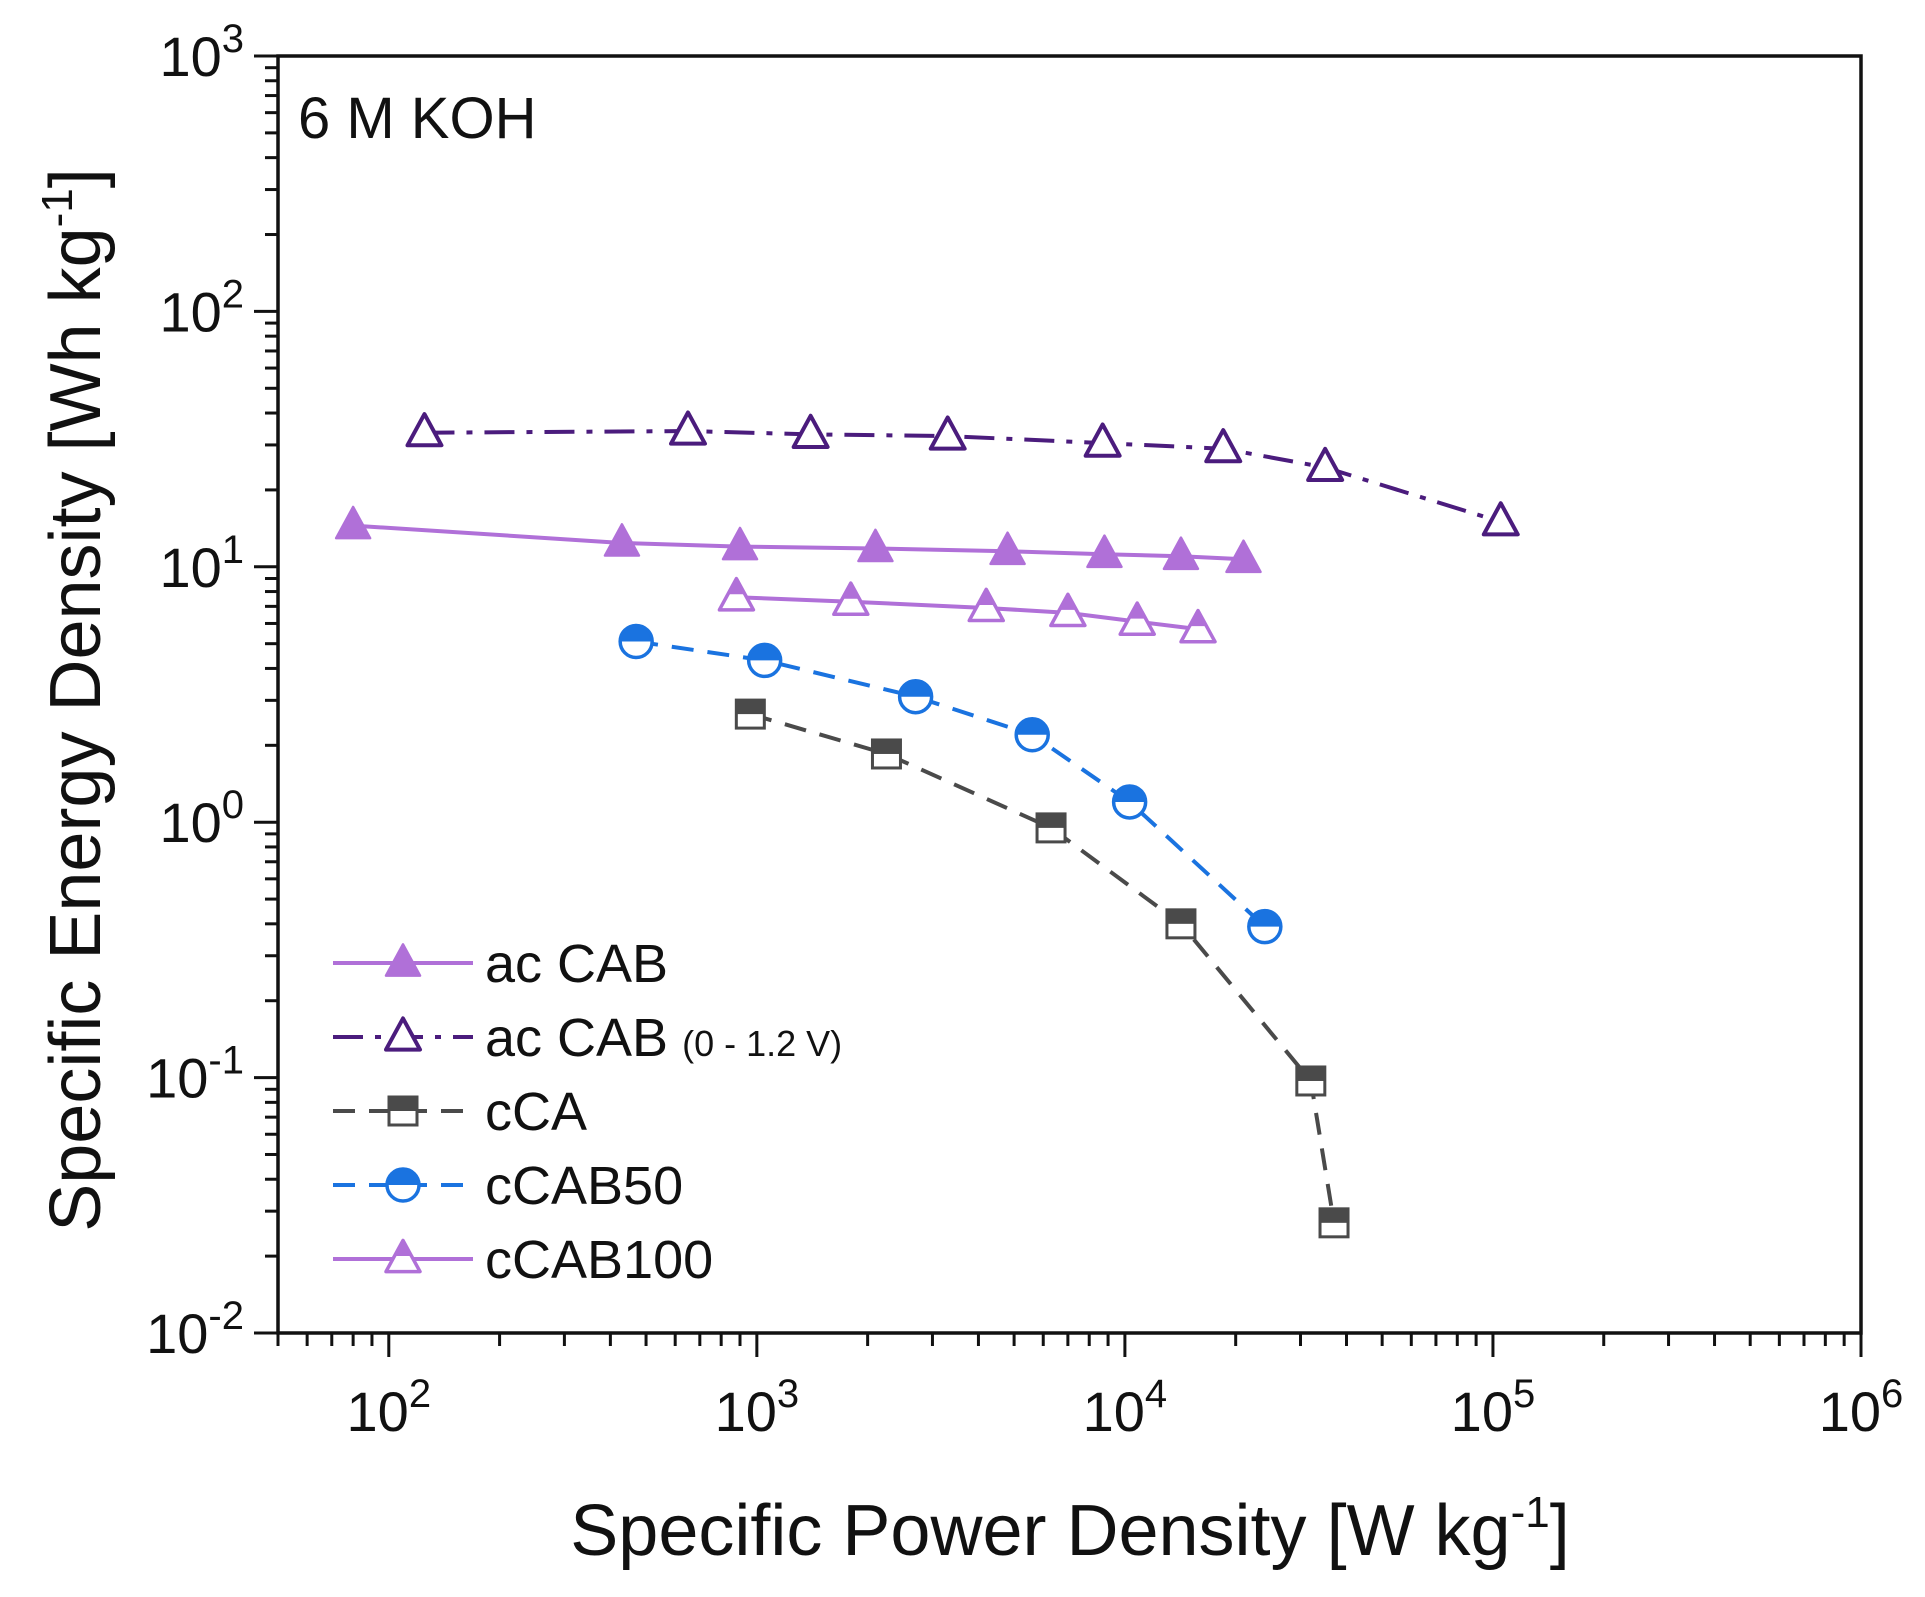 The width and height of the screenshot is (1925, 1597). I want to click on y-tick-exp: 0, so click(233, 805).